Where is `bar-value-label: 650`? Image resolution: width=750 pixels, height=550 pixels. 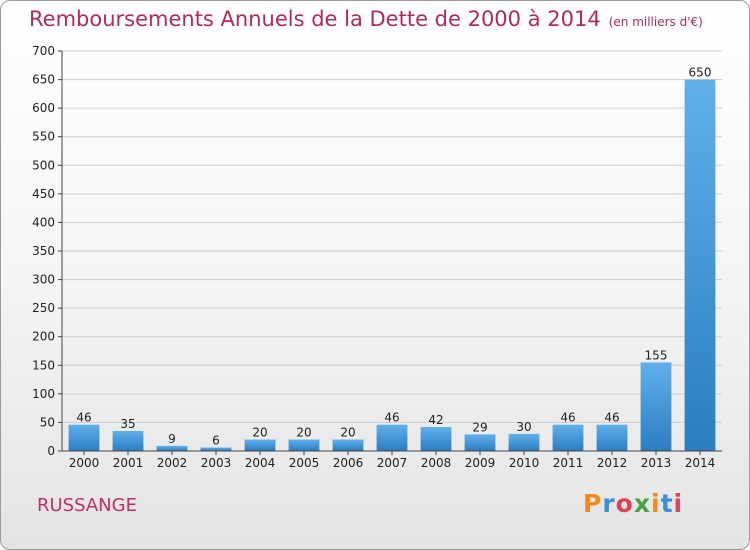 bar-value-label: 650 is located at coordinates (700, 73).